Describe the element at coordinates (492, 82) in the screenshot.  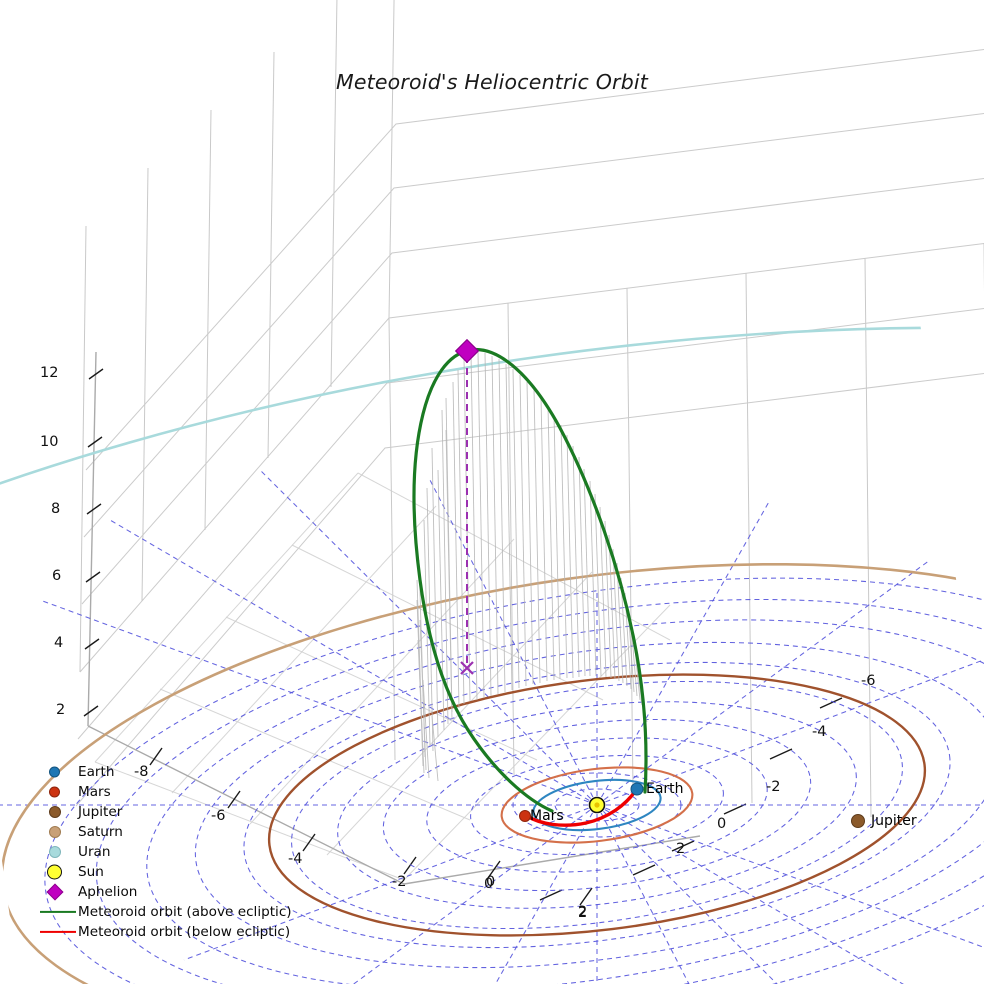
I see `page-title: Meteoroid's Heliocentric Orbit` at that location.